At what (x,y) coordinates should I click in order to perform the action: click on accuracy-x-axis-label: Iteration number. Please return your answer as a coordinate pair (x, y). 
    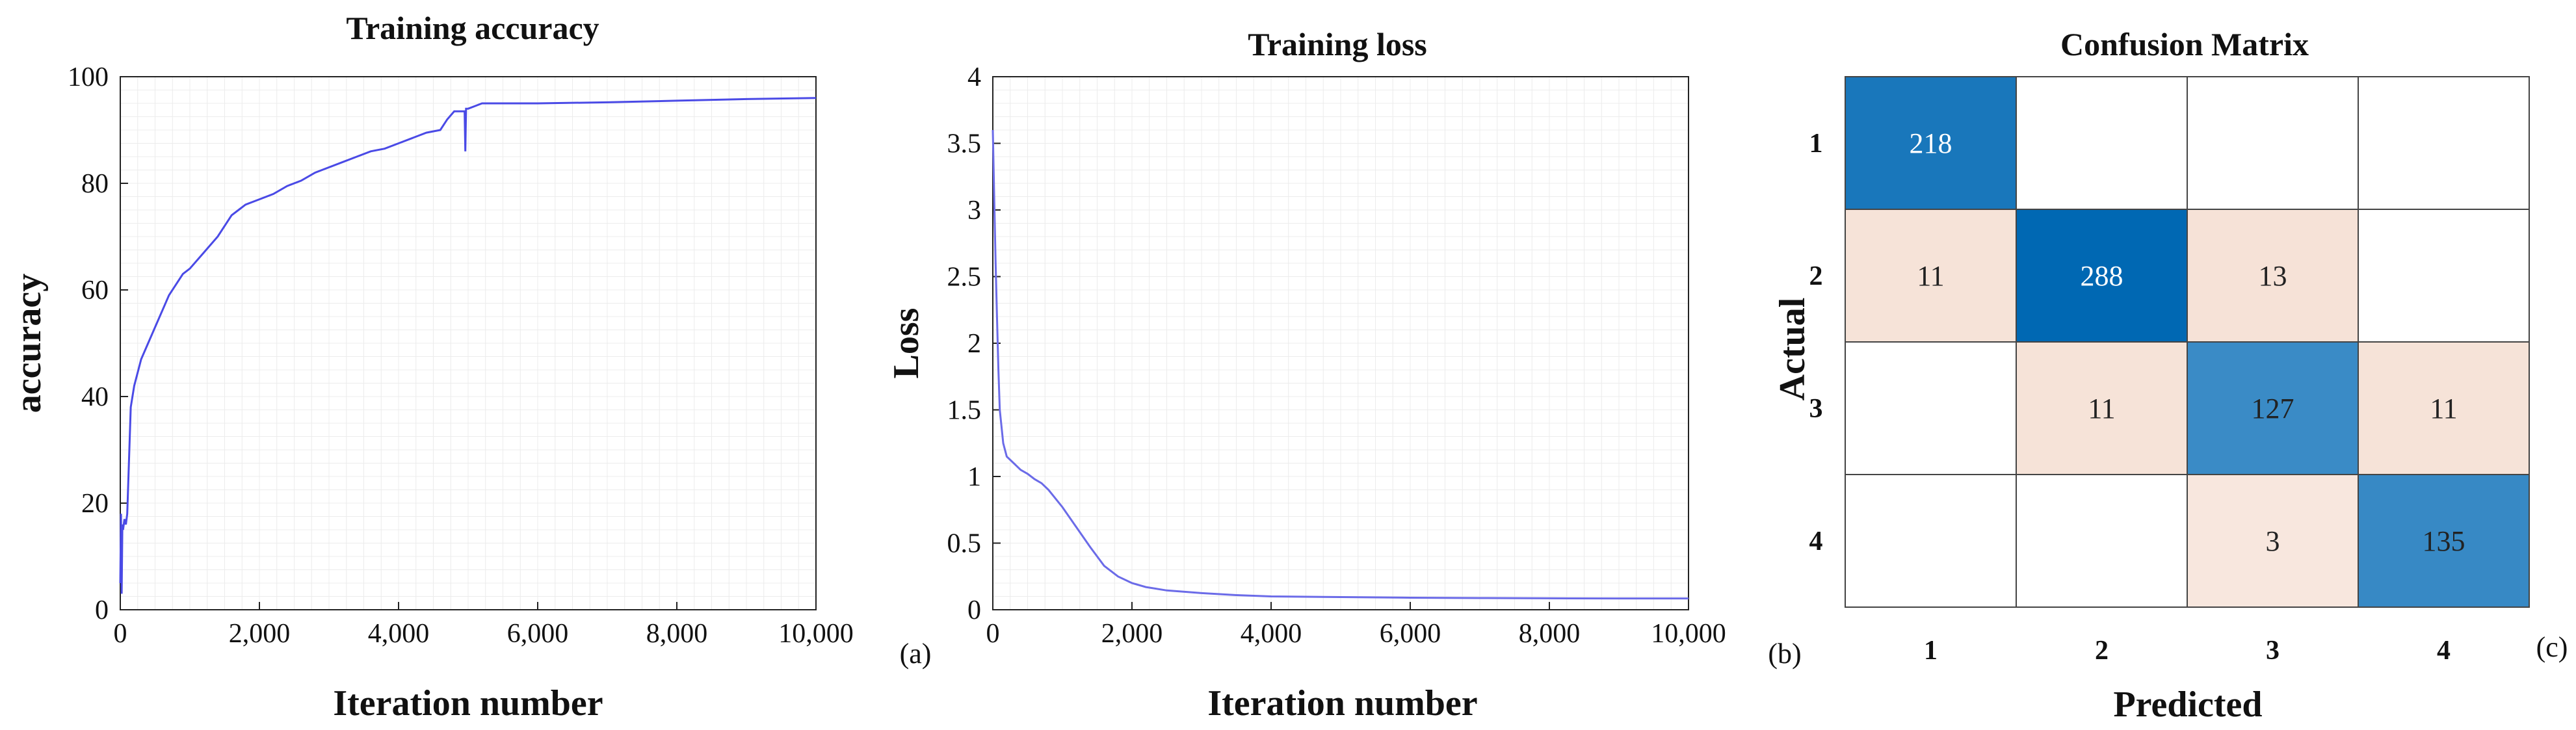
    Looking at the image, I should click on (468, 703).